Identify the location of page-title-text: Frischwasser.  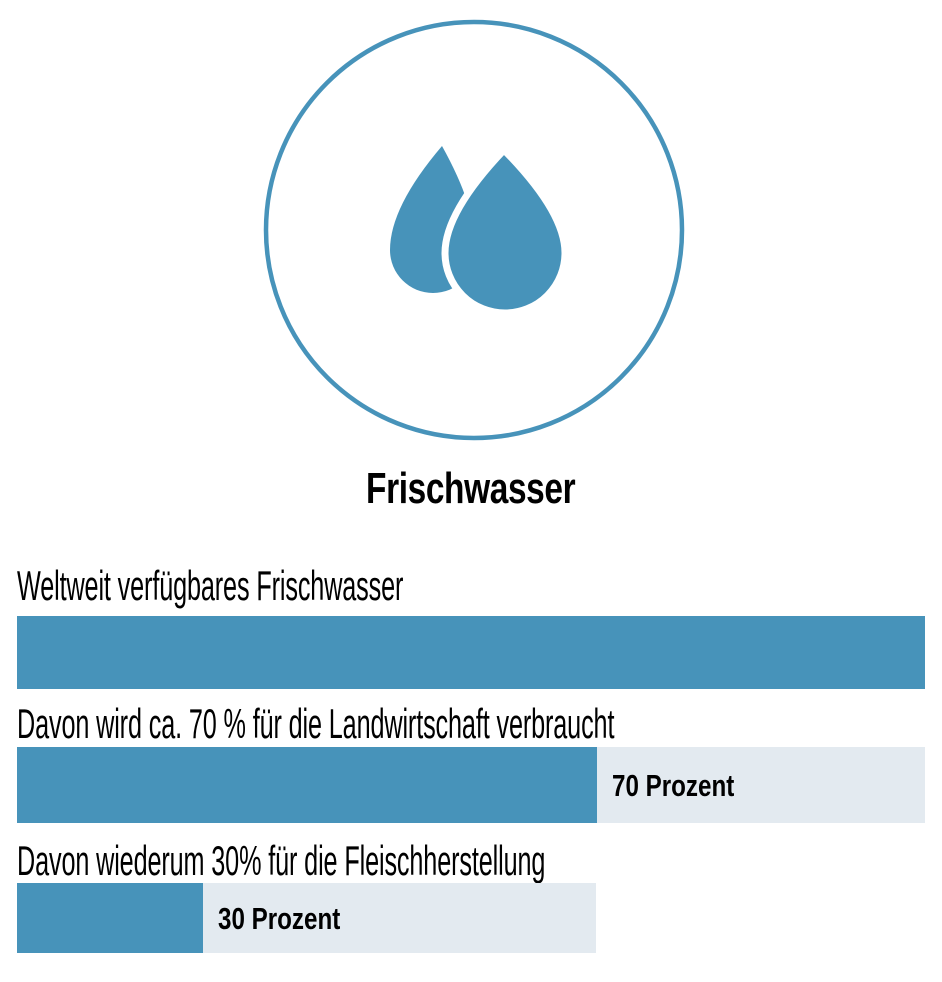
(471, 488).